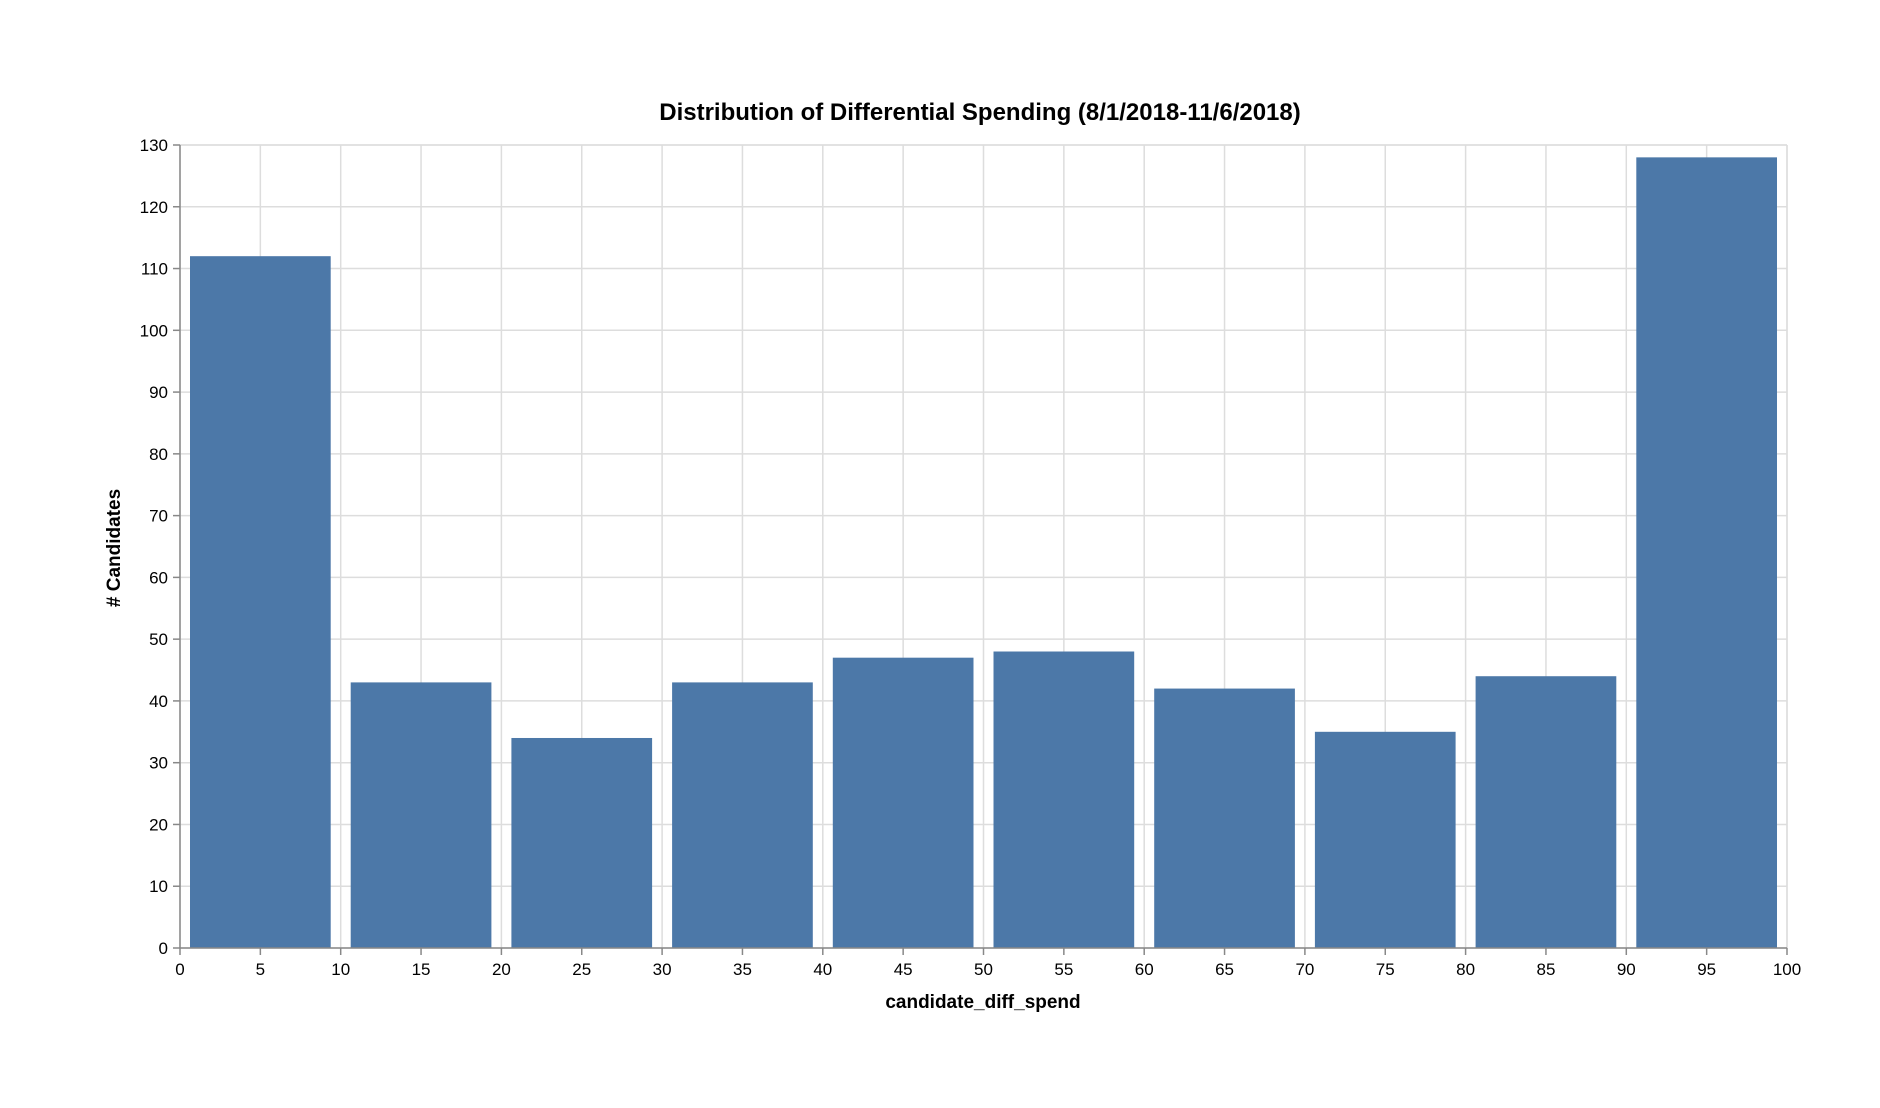 The height and width of the screenshot is (1108, 1880). What do you see at coordinates (340, 969) in the screenshot?
I see `x-tick-label: 10` at bounding box center [340, 969].